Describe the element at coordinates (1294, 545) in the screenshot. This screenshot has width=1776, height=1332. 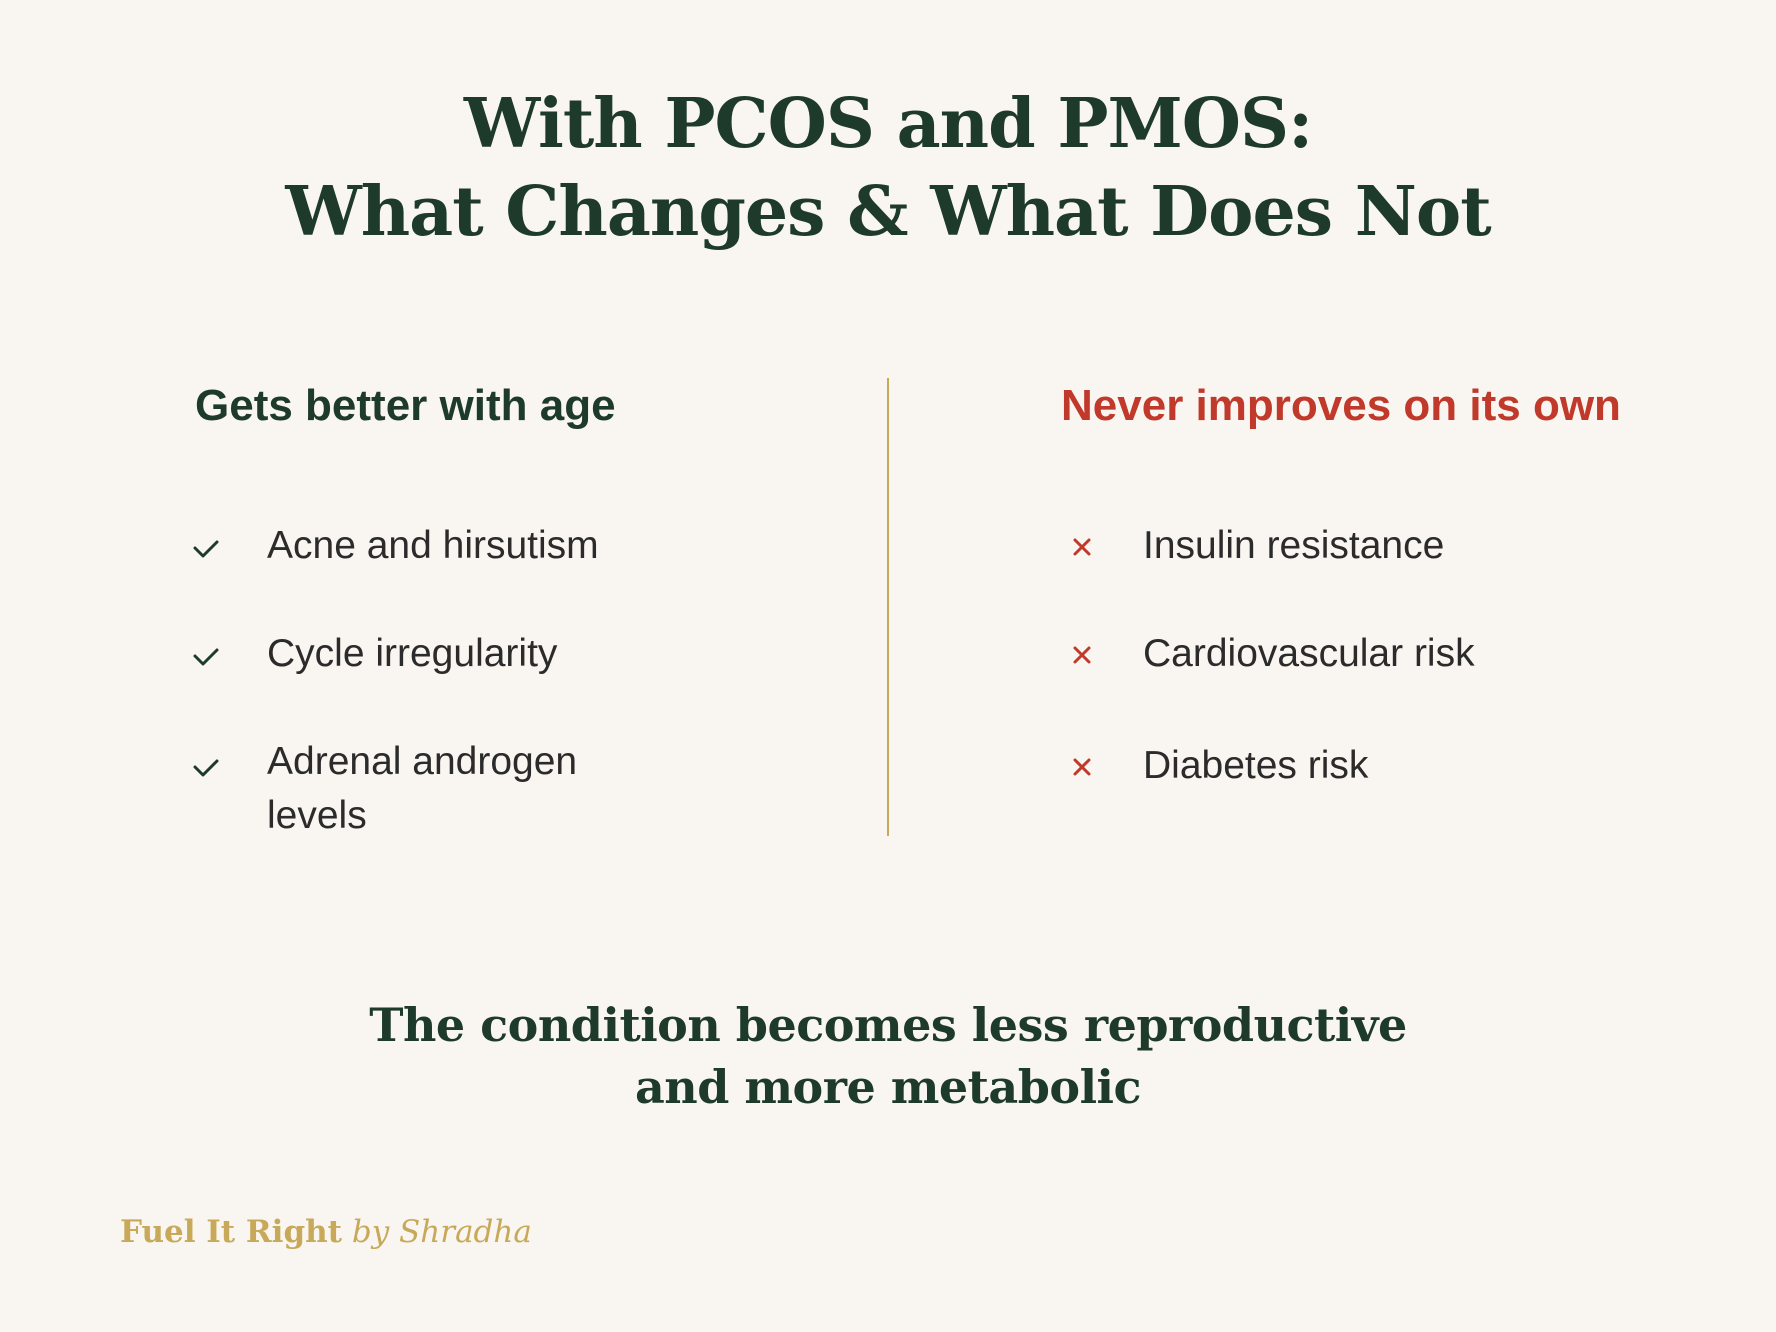
I see `right-list-item-label: Insulin resistance` at that location.